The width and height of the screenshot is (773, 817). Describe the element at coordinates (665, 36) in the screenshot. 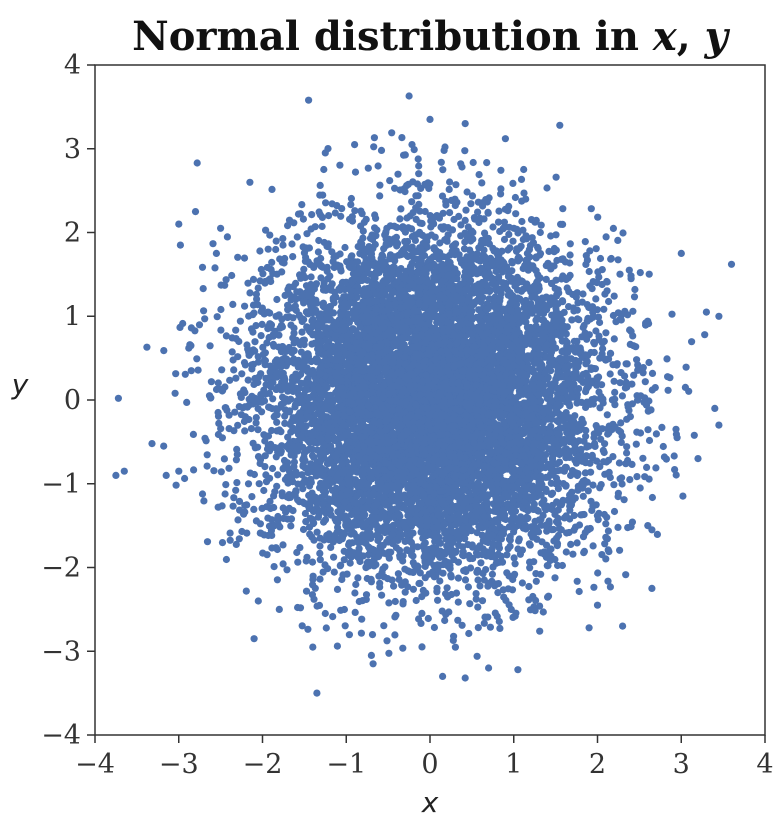

I see `chart-title-part: x` at that location.